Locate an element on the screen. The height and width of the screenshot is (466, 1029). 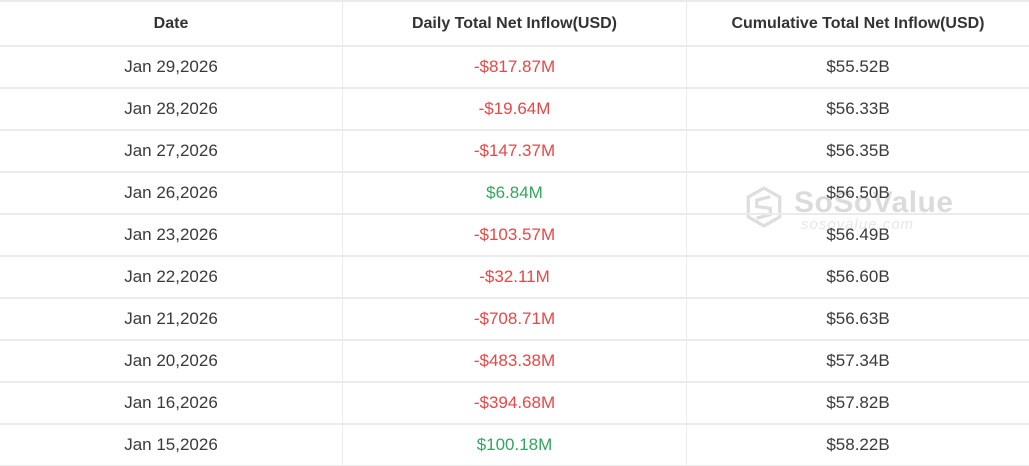
table-row: Jan 22,2026 -$32.11M $56.60B is located at coordinates (514, 278).